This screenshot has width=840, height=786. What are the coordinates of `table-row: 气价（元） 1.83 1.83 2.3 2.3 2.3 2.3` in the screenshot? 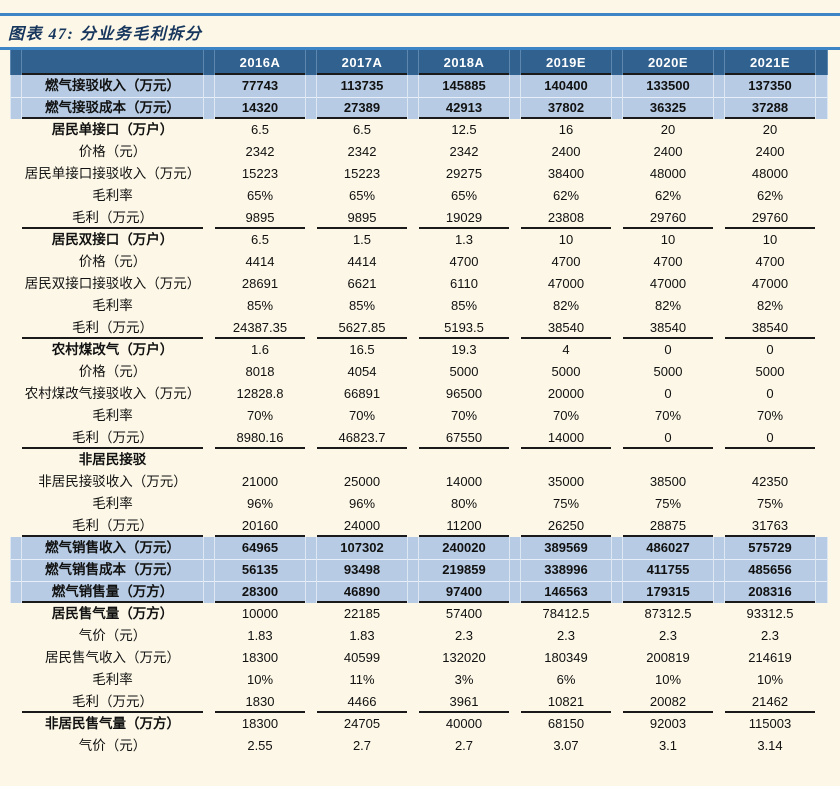 It's located at (419, 636).